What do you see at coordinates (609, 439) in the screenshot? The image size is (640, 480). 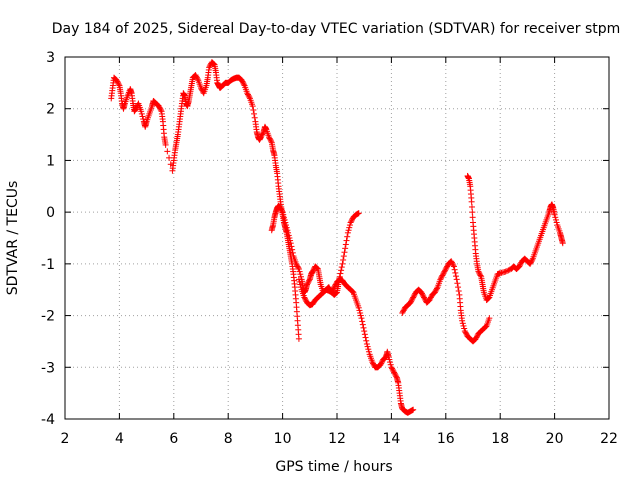 I see `x-tick-label: 22` at bounding box center [609, 439].